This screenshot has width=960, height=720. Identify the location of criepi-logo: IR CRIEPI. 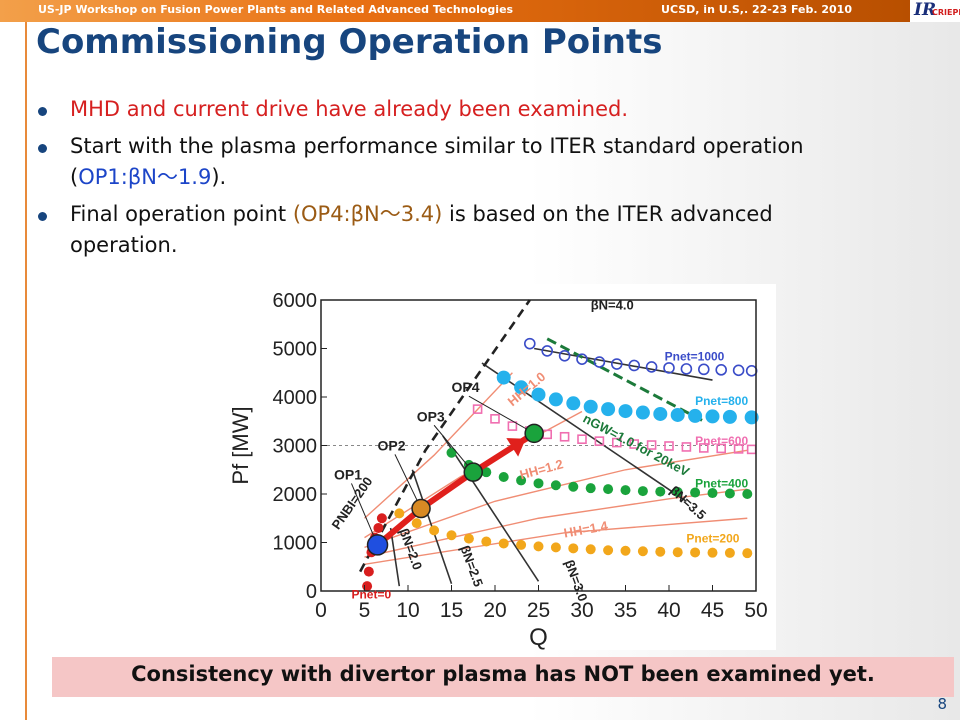
(935, 11).